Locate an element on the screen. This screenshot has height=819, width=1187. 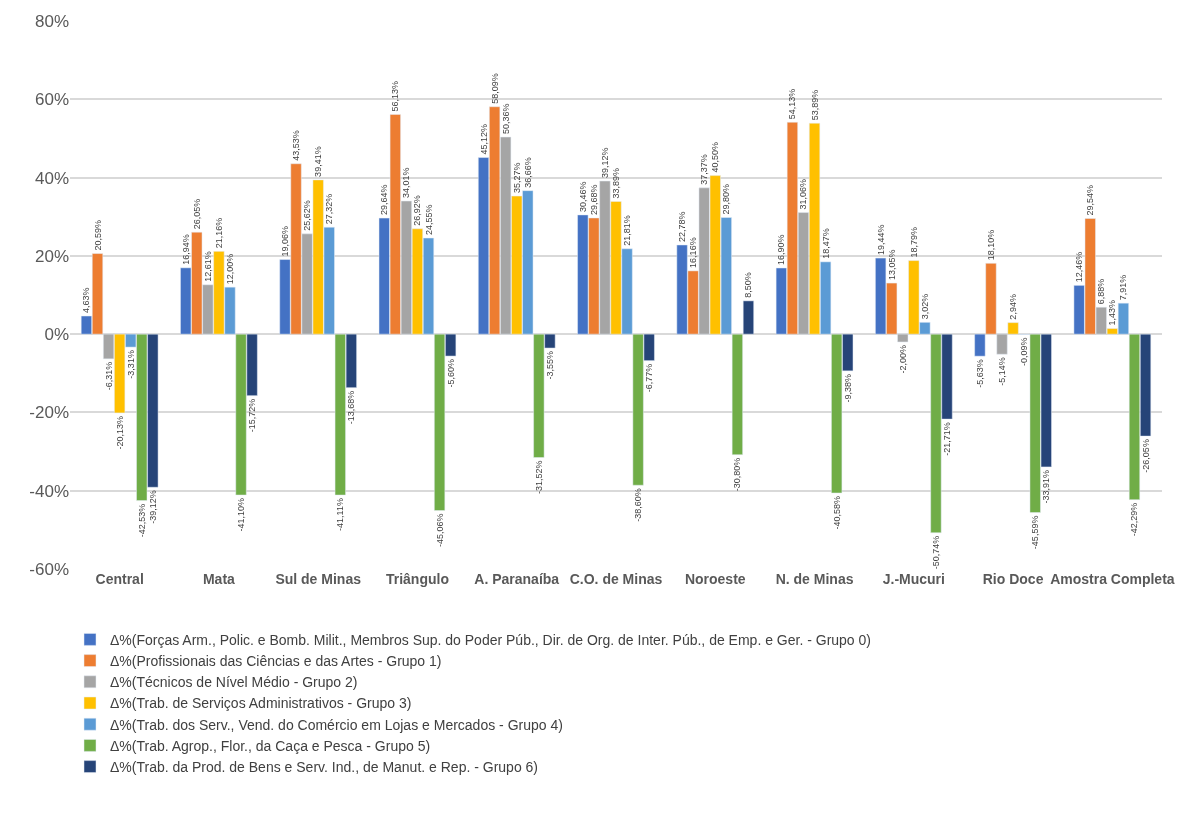
data-label: 12,00% is located at coordinates (229, 269).